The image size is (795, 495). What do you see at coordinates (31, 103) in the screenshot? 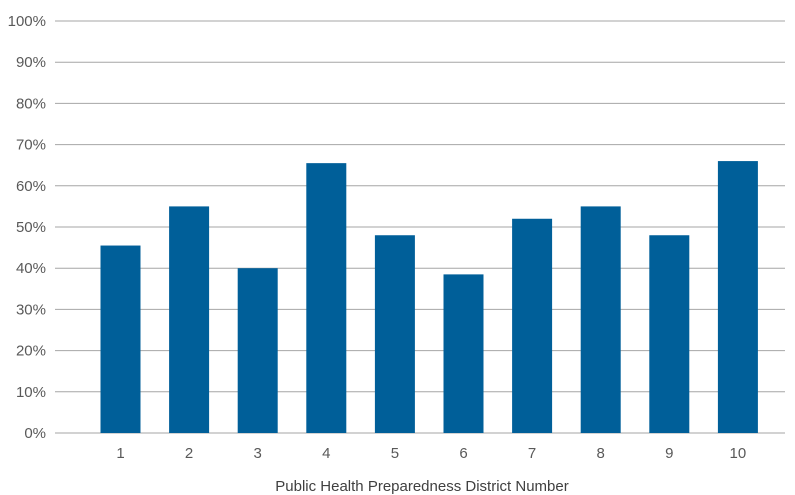
I see `y-tick-label: 80%` at bounding box center [31, 103].